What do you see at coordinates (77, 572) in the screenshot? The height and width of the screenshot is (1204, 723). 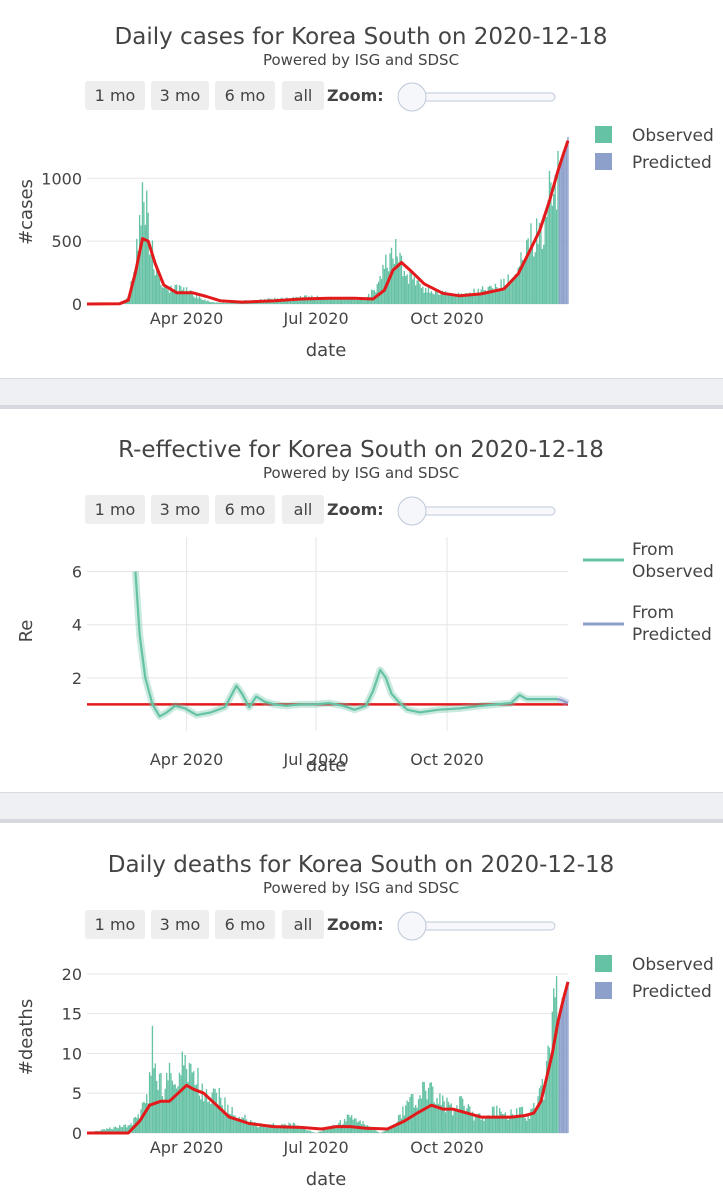 I see `re-ytick-label: 6` at bounding box center [77, 572].